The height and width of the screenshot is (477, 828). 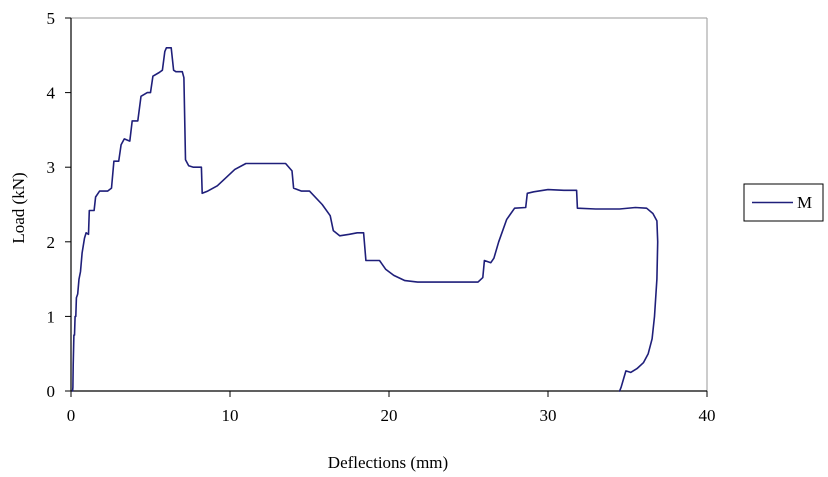 What do you see at coordinates (230, 415) in the screenshot?
I see `x-tick-label: 10` at bounding box center [230, 415].